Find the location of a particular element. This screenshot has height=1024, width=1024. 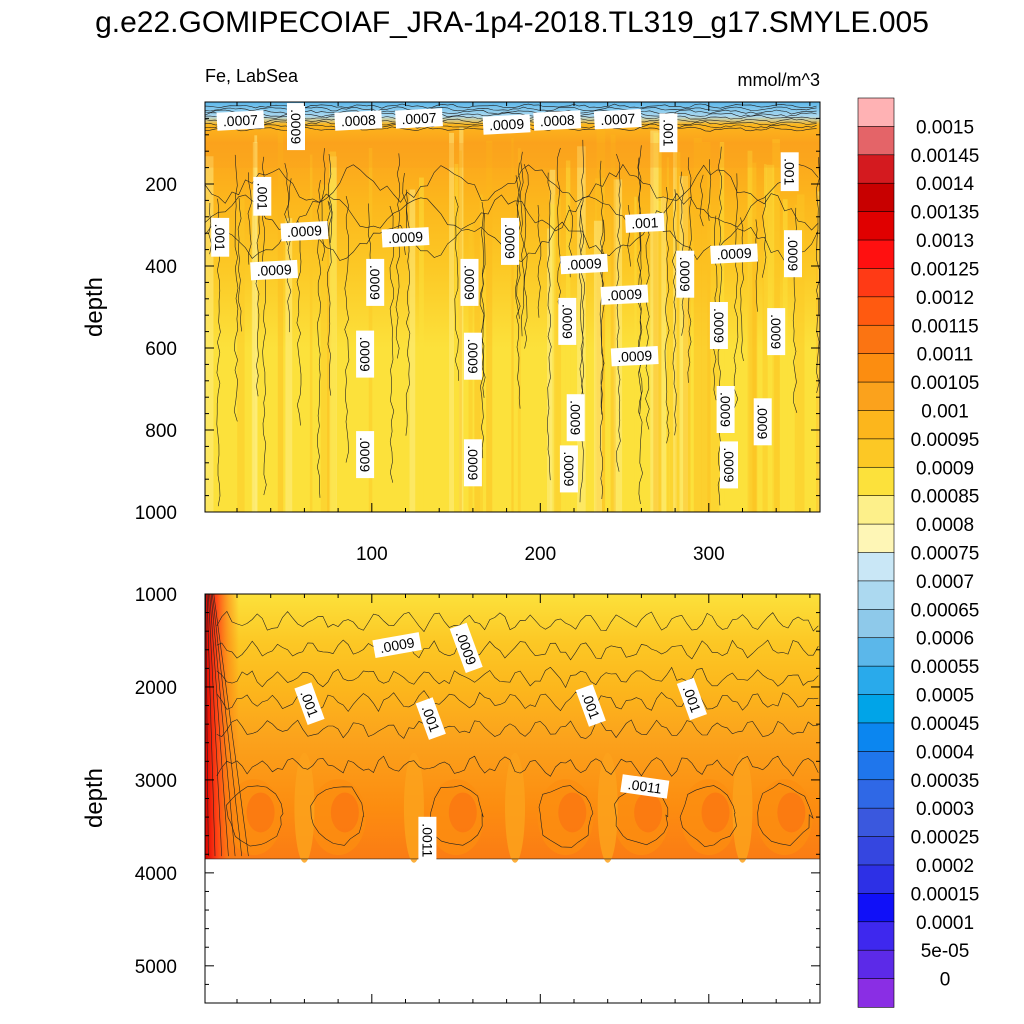

colorbar-label: 0.0003 is located at coordinates (945, 809).